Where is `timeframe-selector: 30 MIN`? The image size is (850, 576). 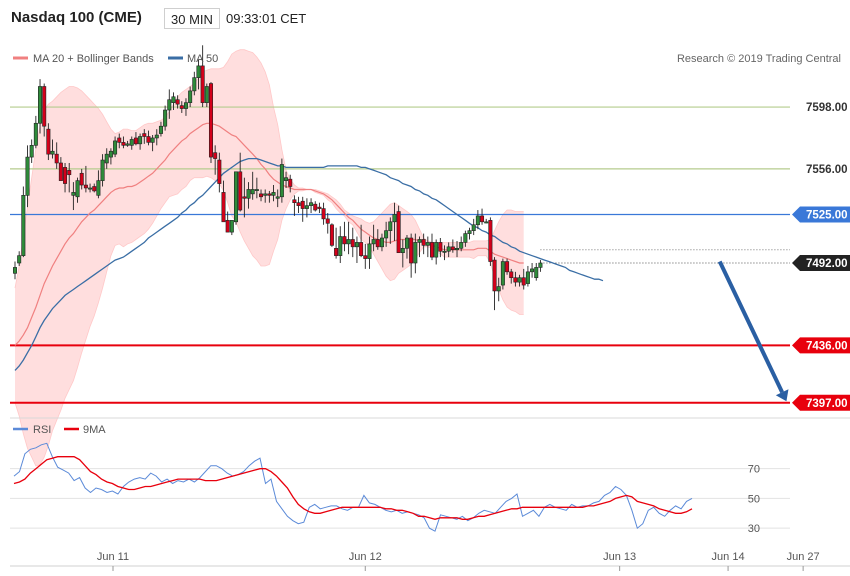
timeframe-selector: 30 MIN is located at coordinates (192, 18).